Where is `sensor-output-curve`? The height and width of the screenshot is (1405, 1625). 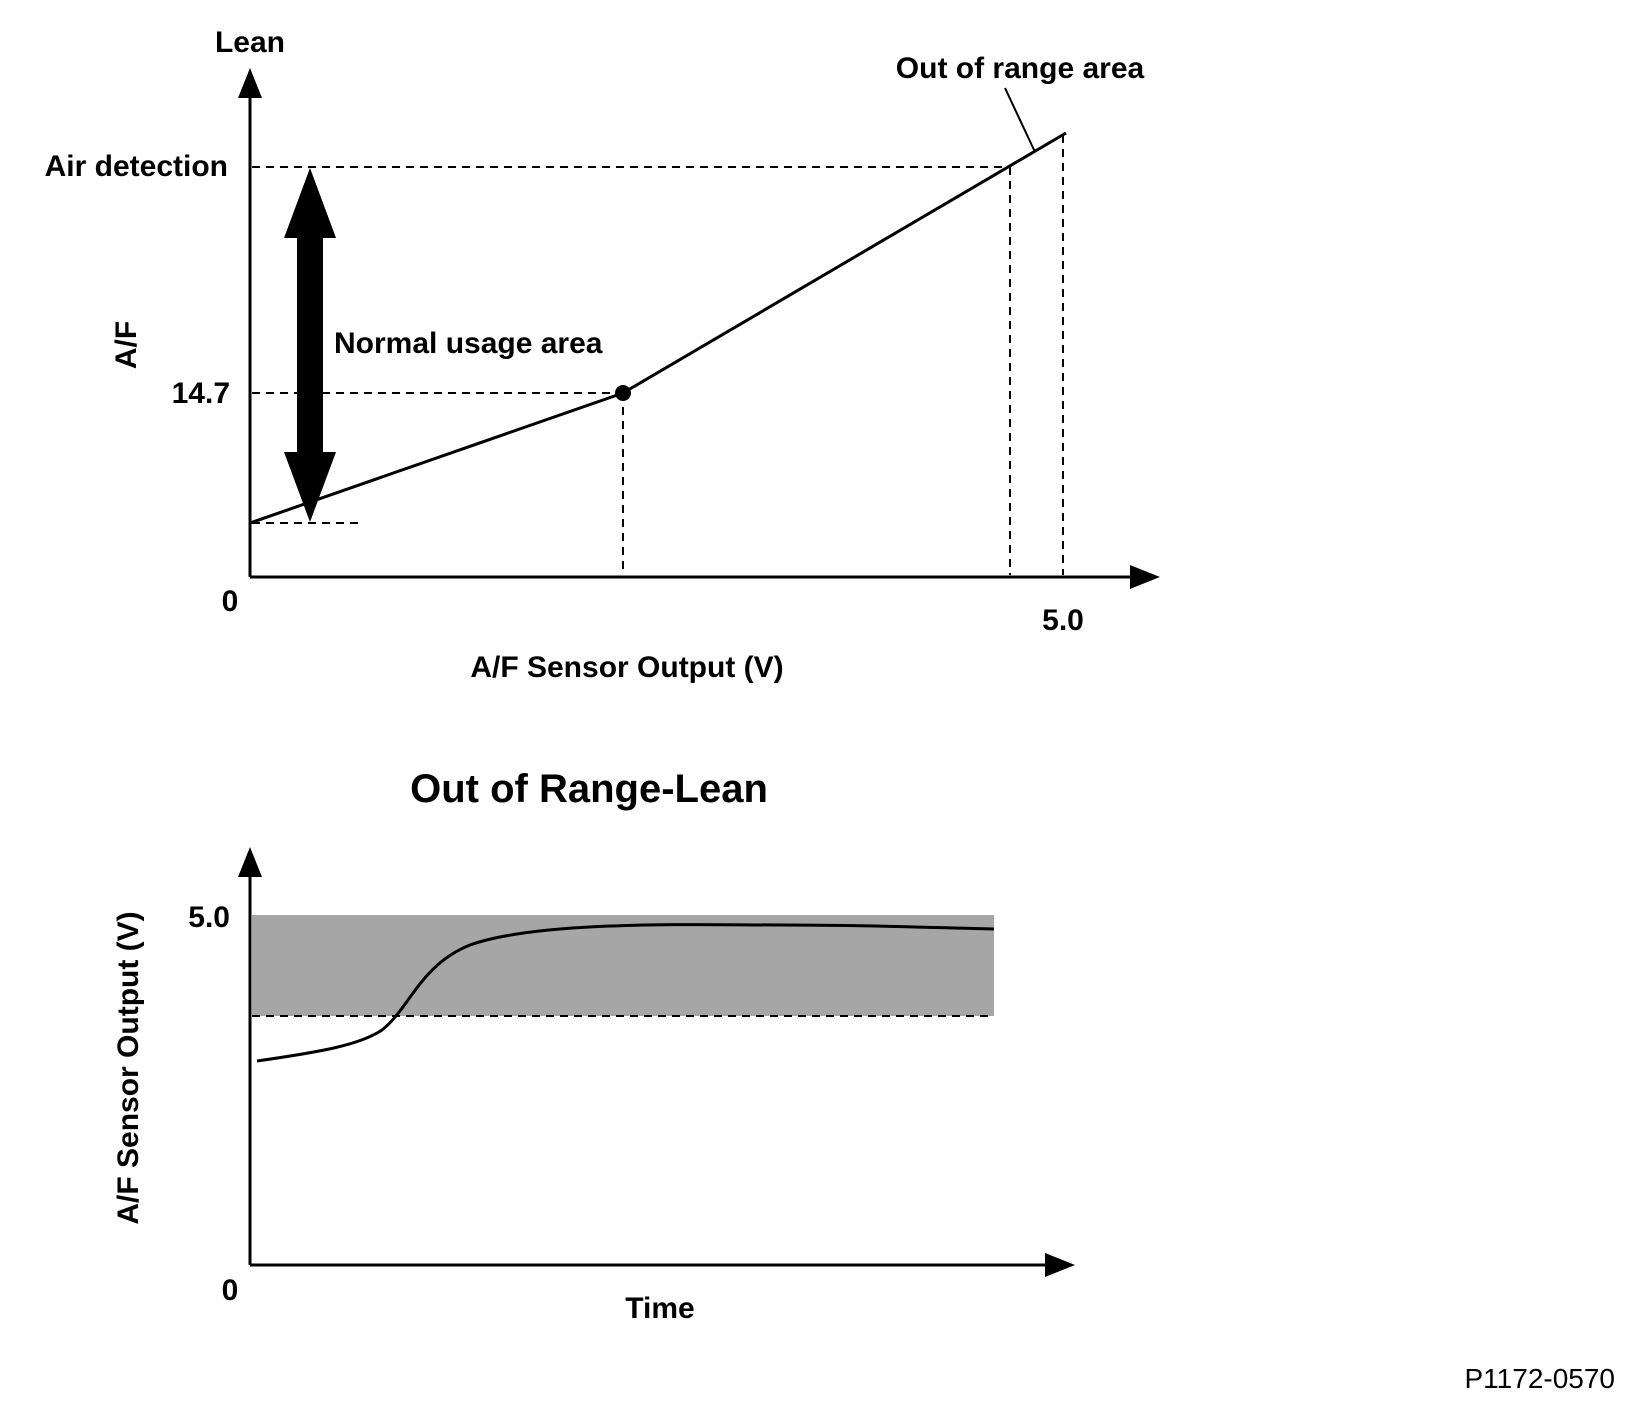
sensor-output-curve is located at coordinates (625, 993).